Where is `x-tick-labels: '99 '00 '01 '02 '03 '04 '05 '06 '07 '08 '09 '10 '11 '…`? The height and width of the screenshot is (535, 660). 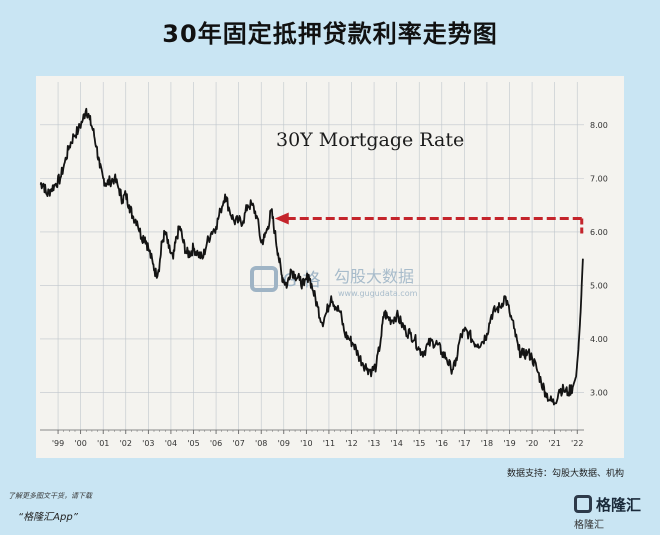 x-tick-labels: '99 '00 '01 '02 '03 '04 '05 '06 '07 '08 '09 '10 '11 '… is located at coordinates (318, 443).